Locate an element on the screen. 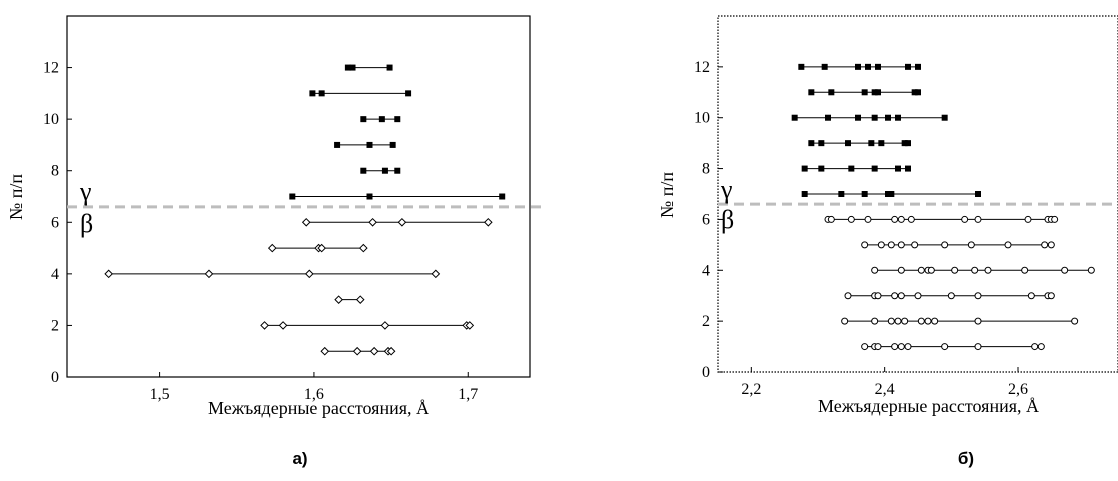 Image resolution: width=1118 pixels, height=481 pixels. y-tick-label: 12 is located at coordinates (51, 68).